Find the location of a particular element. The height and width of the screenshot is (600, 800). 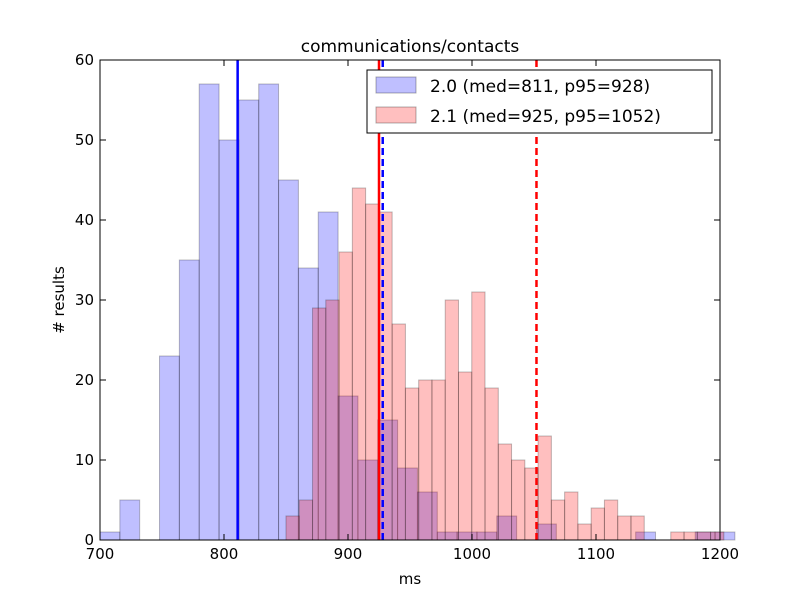

y-tick-label-20: 20 is located at coordinates (84, 380).